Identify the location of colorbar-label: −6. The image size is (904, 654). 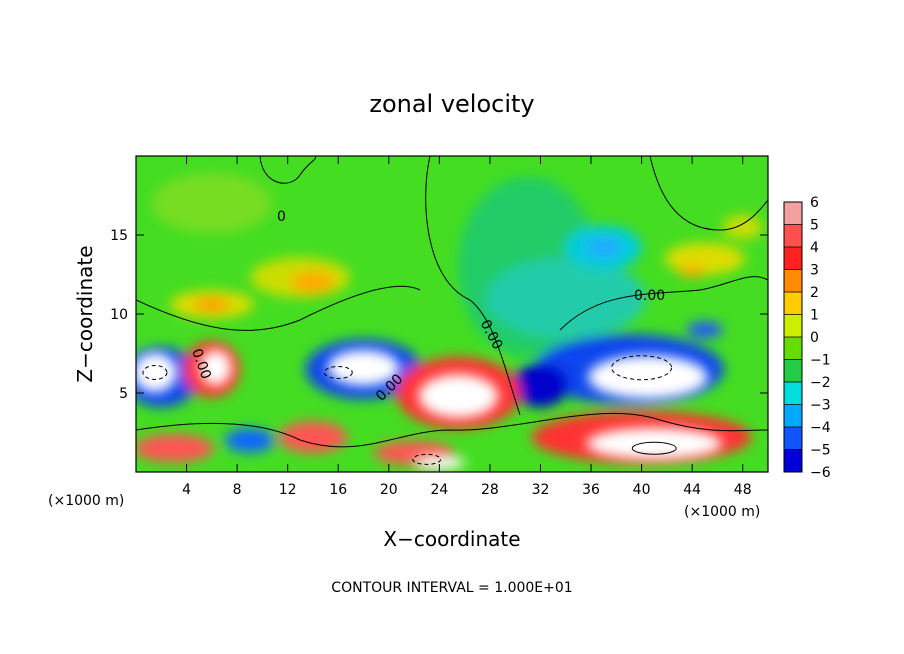
(820, 473).